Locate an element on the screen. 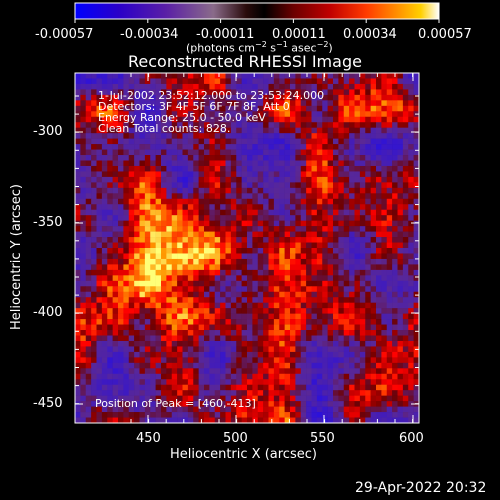 This screenshot has height=500, width=500. y-tick-label-0: -300 is located at coordinates (48, 131).